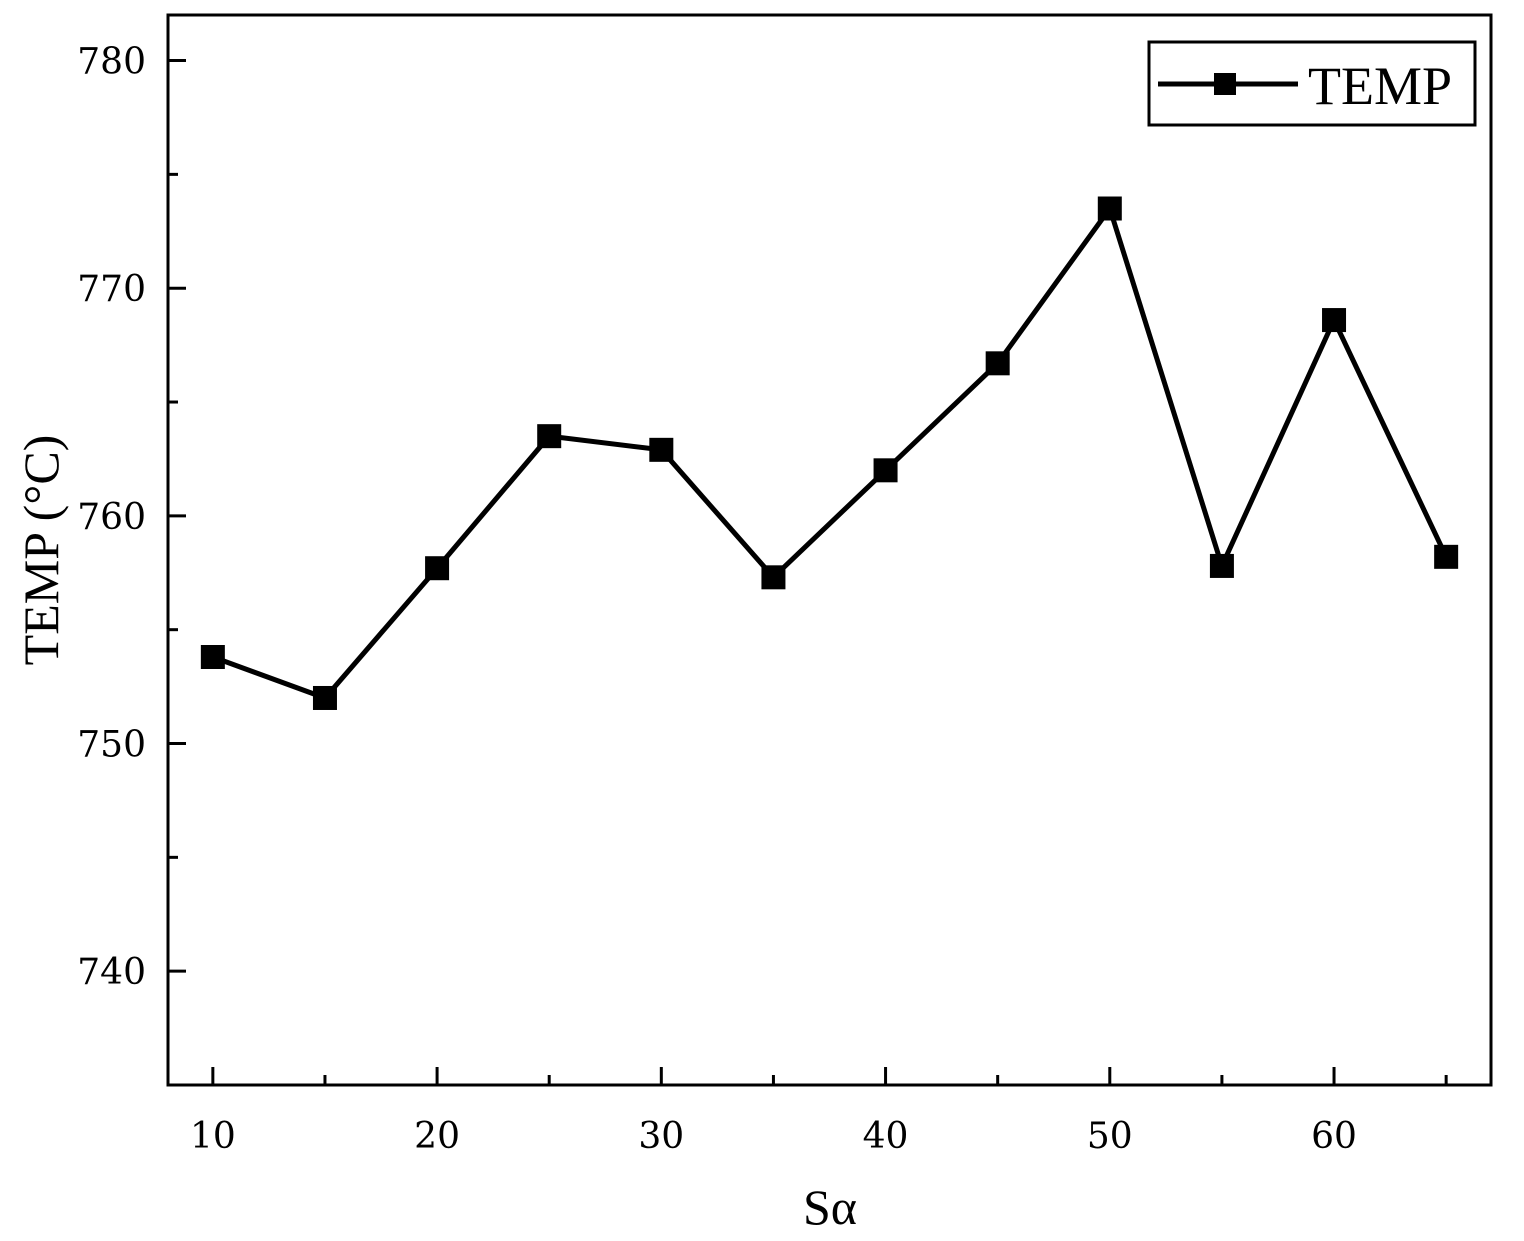 The height and width of the screenshot is (1241, 1524). I want to click on y-tick-label: 760, so click(111, 517).